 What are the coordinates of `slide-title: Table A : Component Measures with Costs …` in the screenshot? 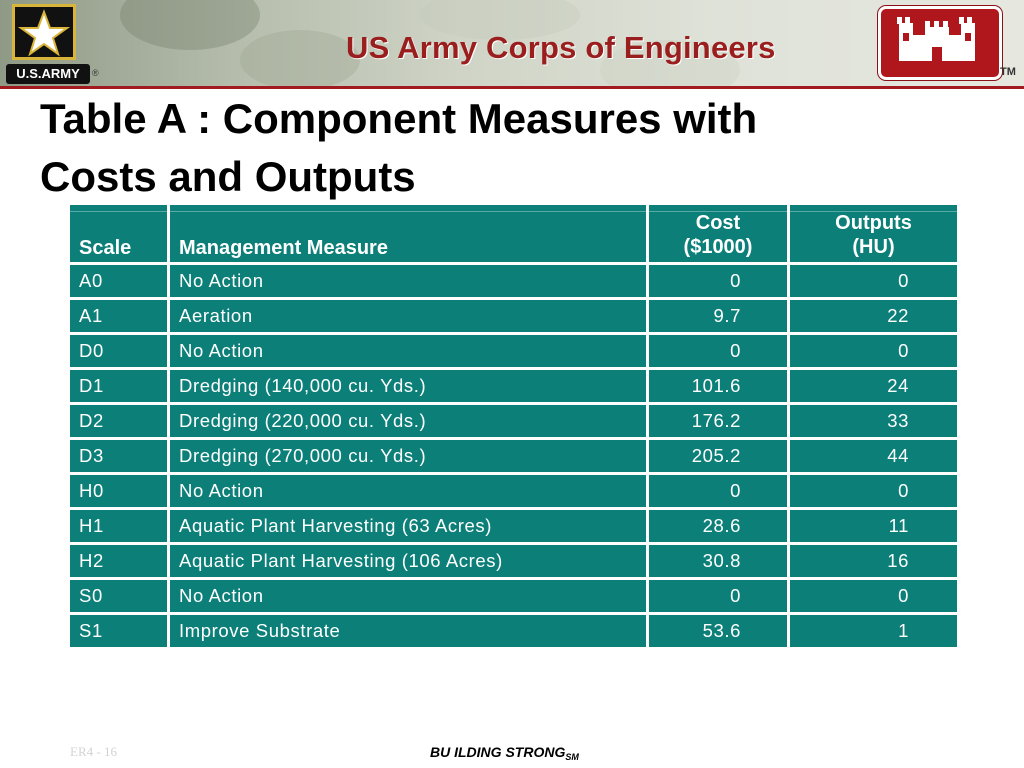 It's located at (490, 148).